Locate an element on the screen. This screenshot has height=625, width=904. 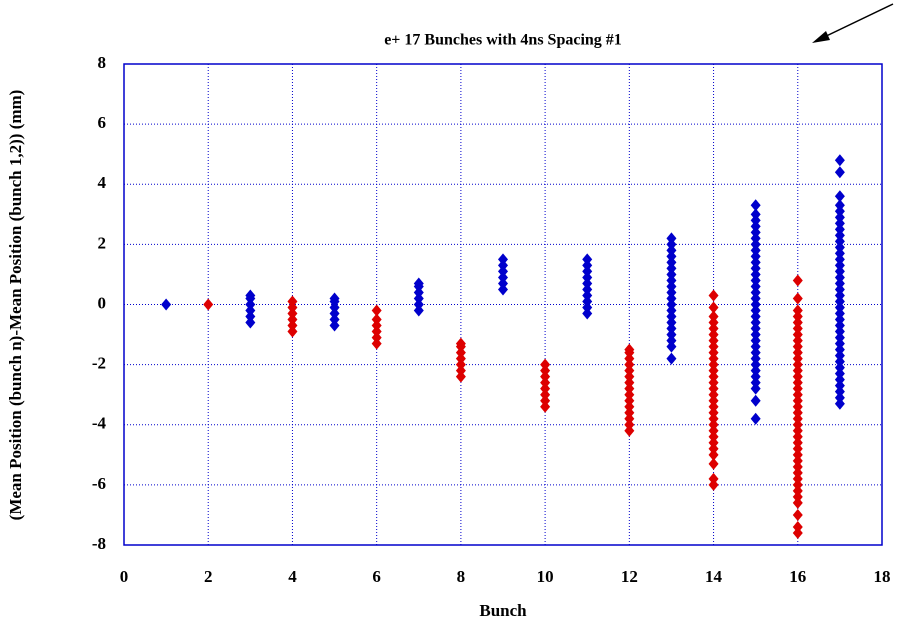
y-tick-label: 4 is located at coordinates (102, 182).